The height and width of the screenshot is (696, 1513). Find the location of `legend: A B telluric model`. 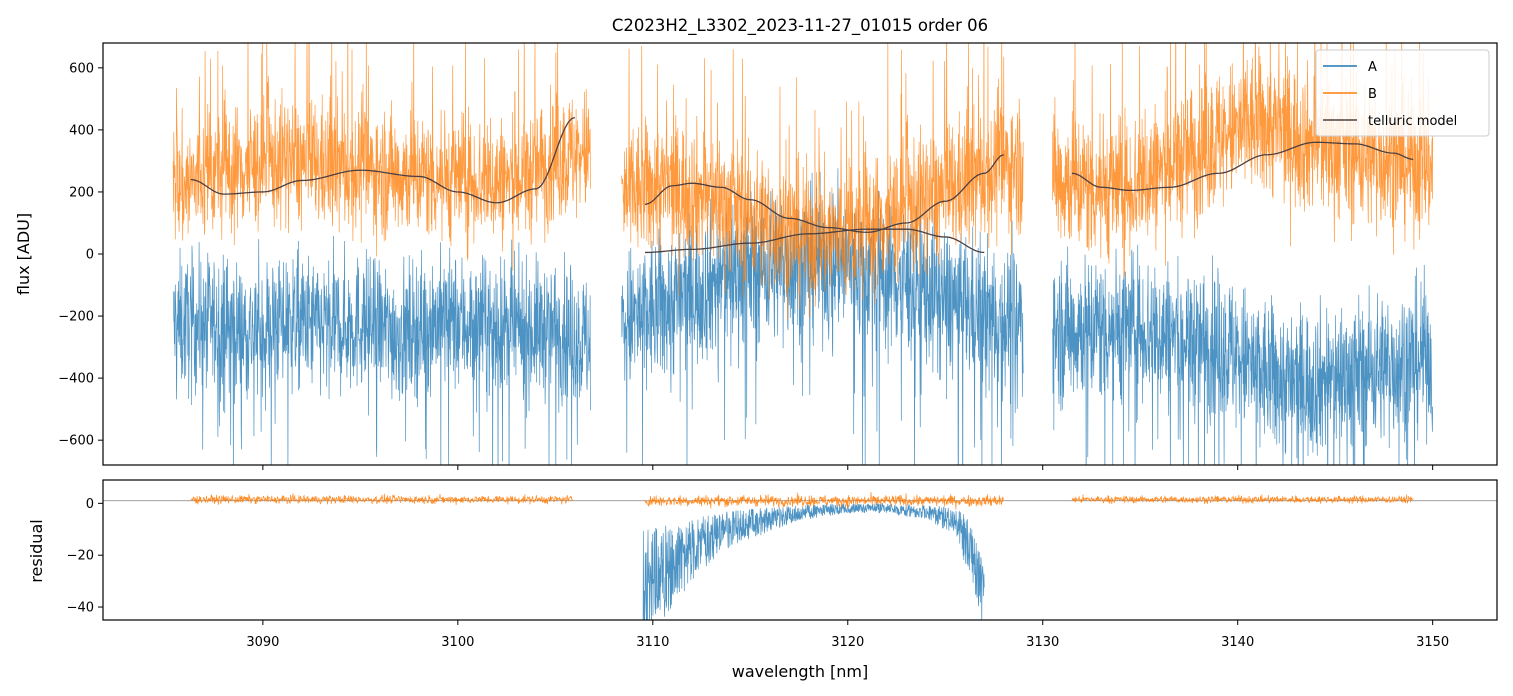

legend: A B telluric model is located at coordinates (1402, 93).